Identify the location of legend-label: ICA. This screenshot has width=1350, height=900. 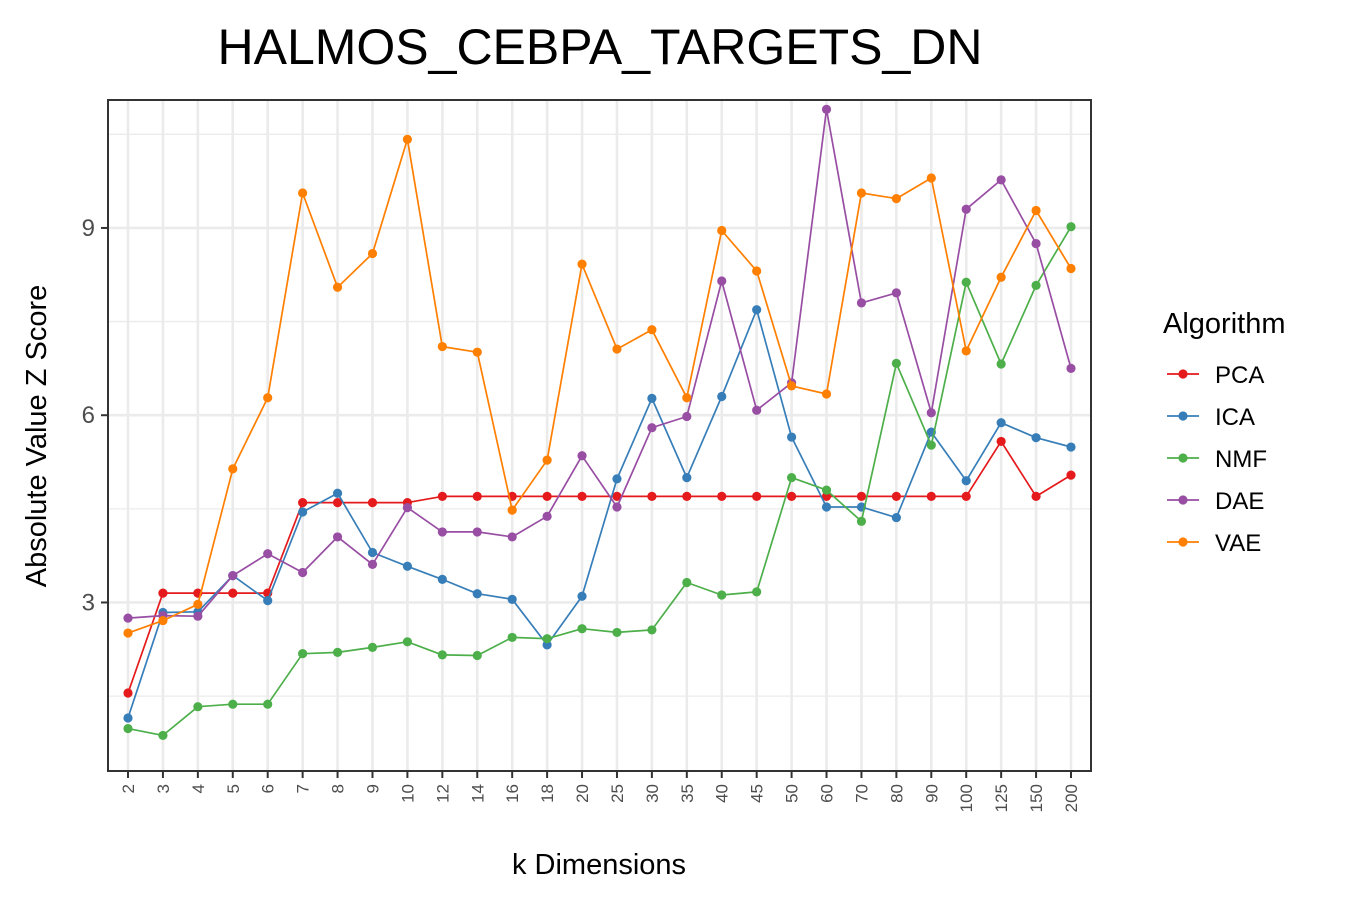
(1235, 417).